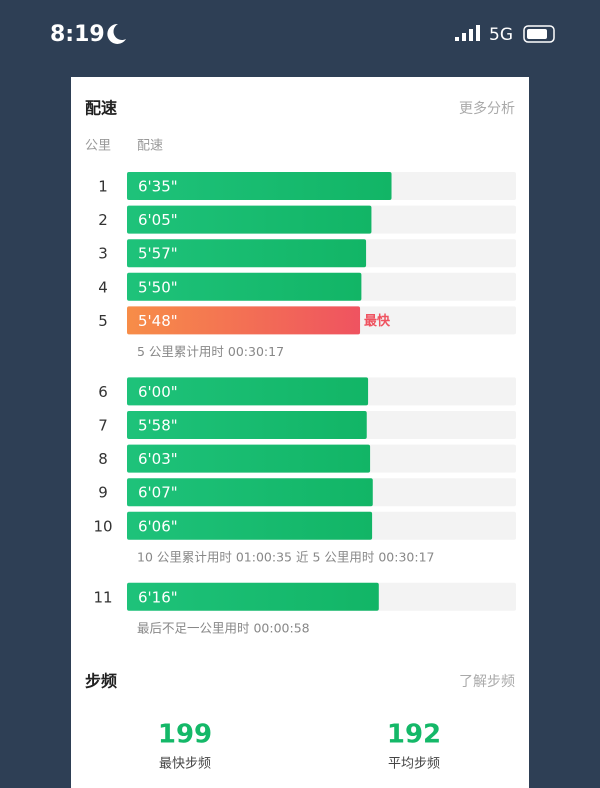 This screenshot has height=788, width=600. Describe the element at coordinates (103, 392) in the screenshot. I see `km-label: 6` at that location.